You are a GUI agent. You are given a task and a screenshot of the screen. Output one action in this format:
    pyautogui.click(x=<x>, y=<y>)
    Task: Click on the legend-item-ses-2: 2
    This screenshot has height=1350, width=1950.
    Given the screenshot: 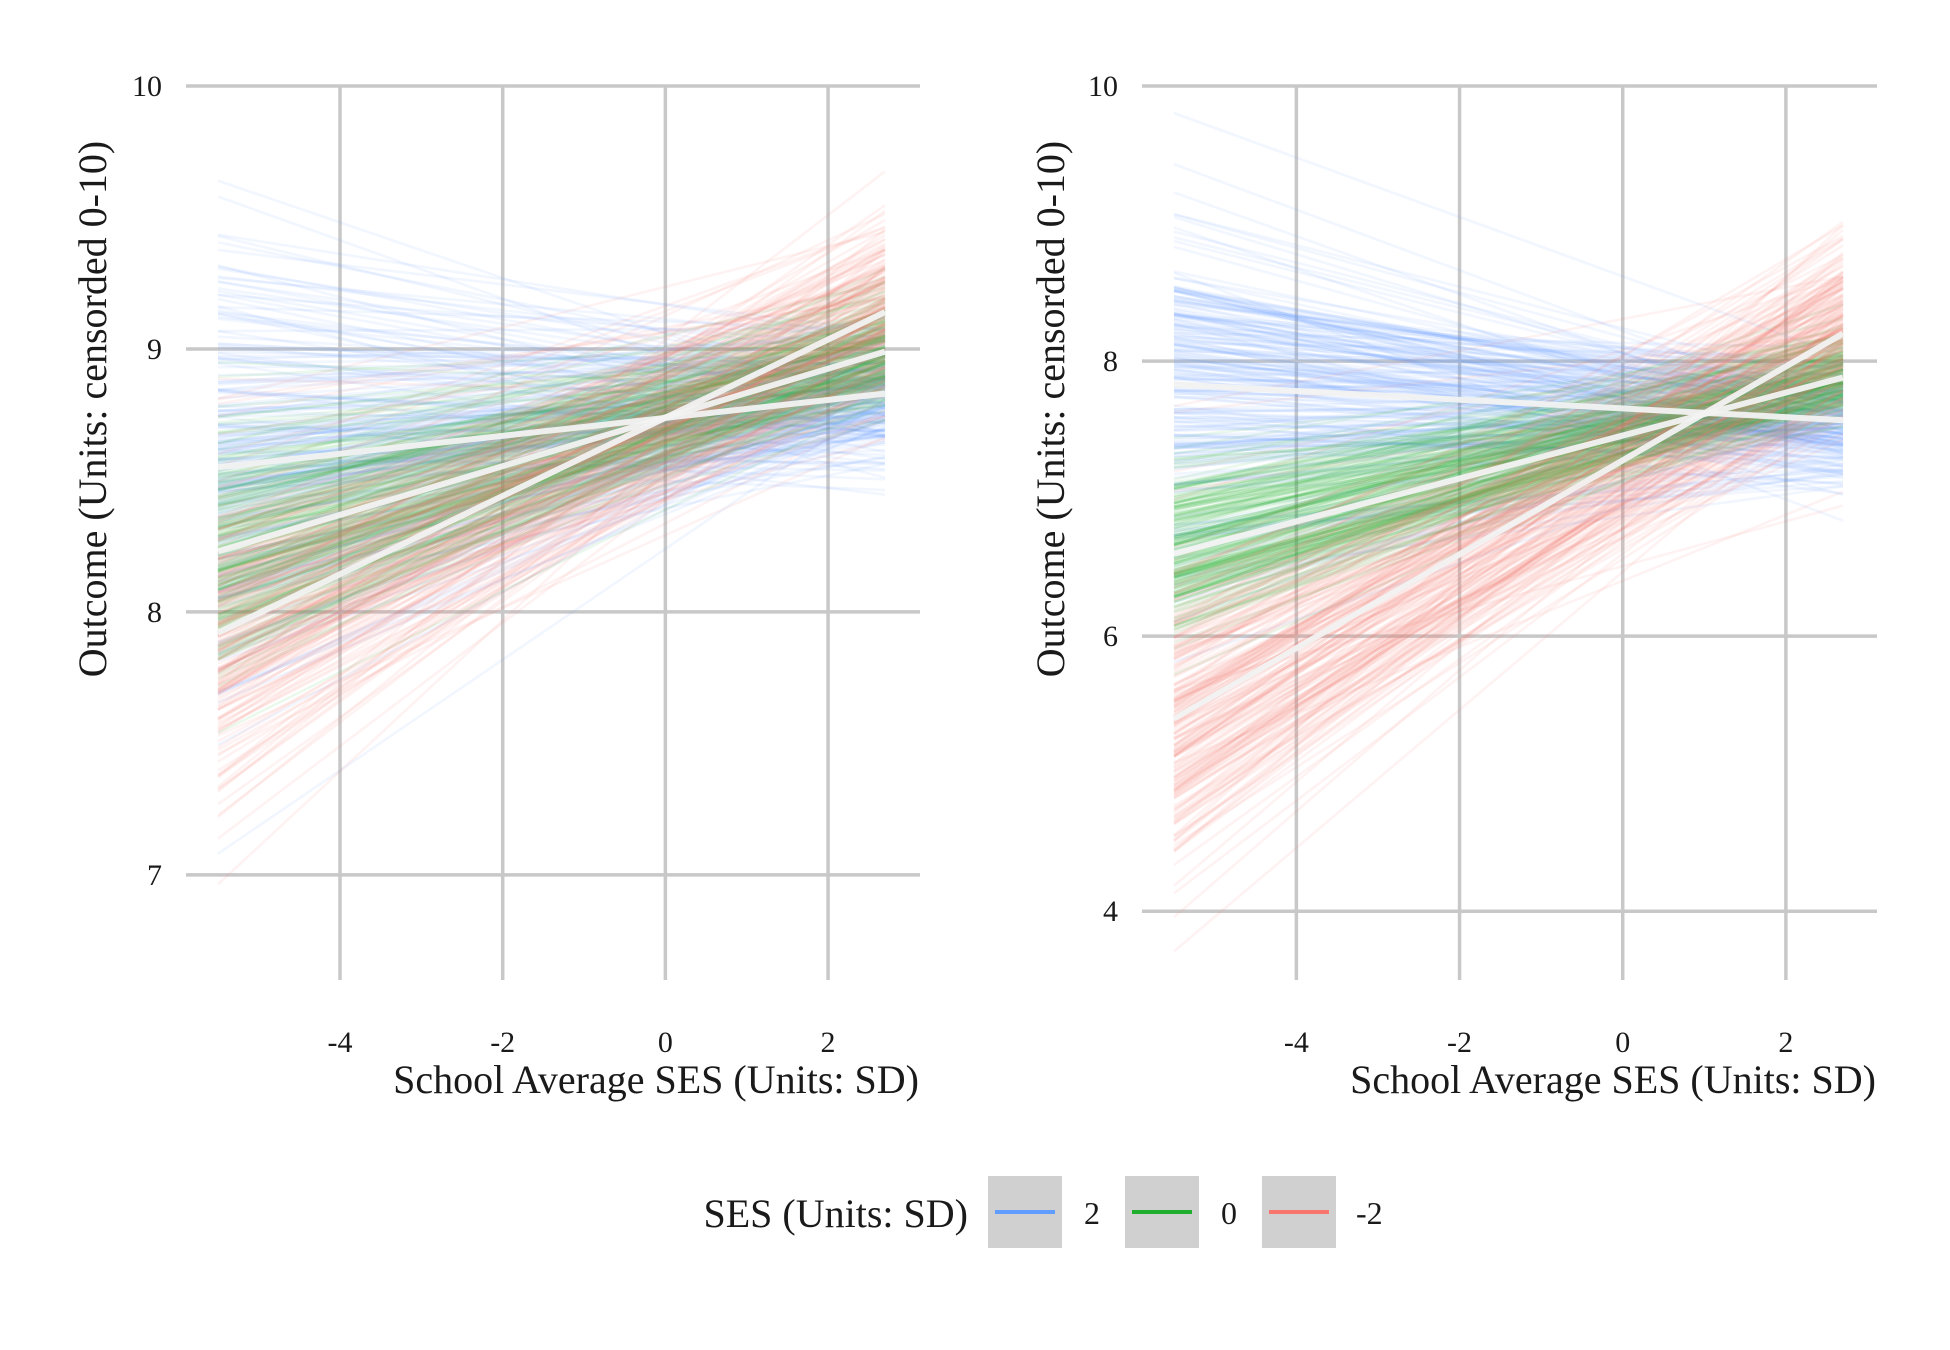 What is the action you would take?
    pyautogui.click(x=1044, y=1212)
    